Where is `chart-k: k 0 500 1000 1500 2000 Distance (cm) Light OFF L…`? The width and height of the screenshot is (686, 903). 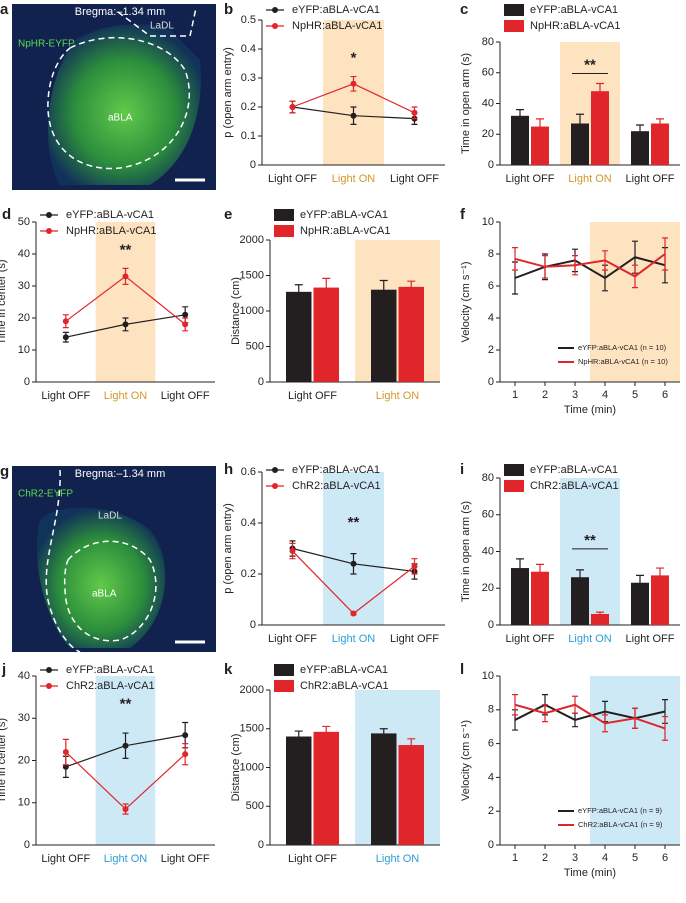
chart-k: k 0 500 1000 1500 2000 Distance (cm) Light OFF L… is located at coordinates (332, 763).